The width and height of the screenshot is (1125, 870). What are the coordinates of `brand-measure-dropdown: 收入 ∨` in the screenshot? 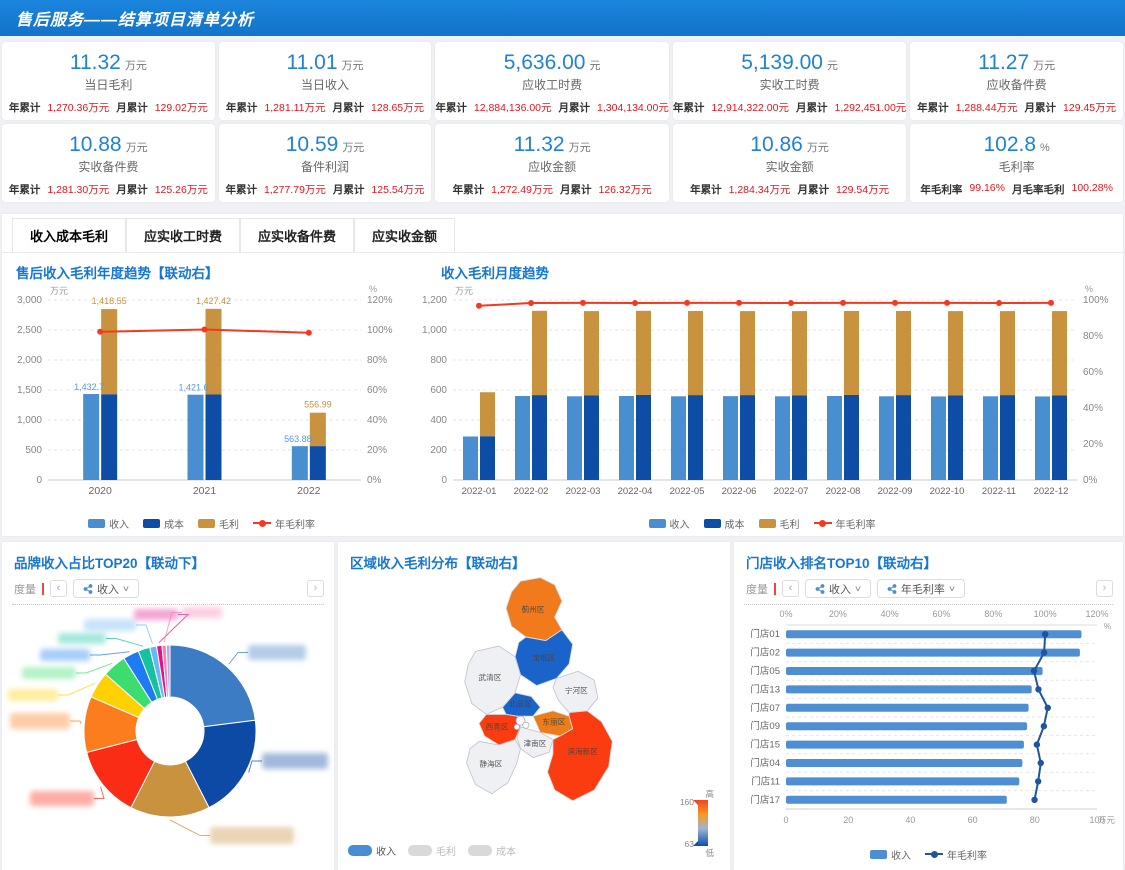 It's located at (106, 588).